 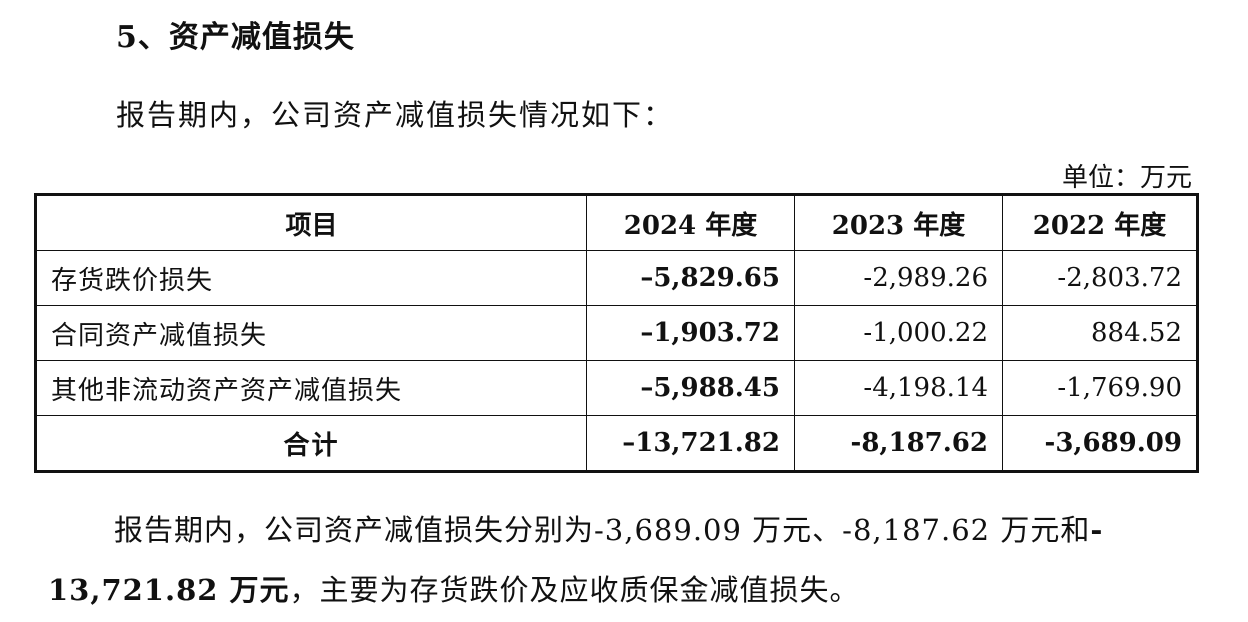 I want to click on row-value-2022: -2,803.72, so click(x=1100, y=278).